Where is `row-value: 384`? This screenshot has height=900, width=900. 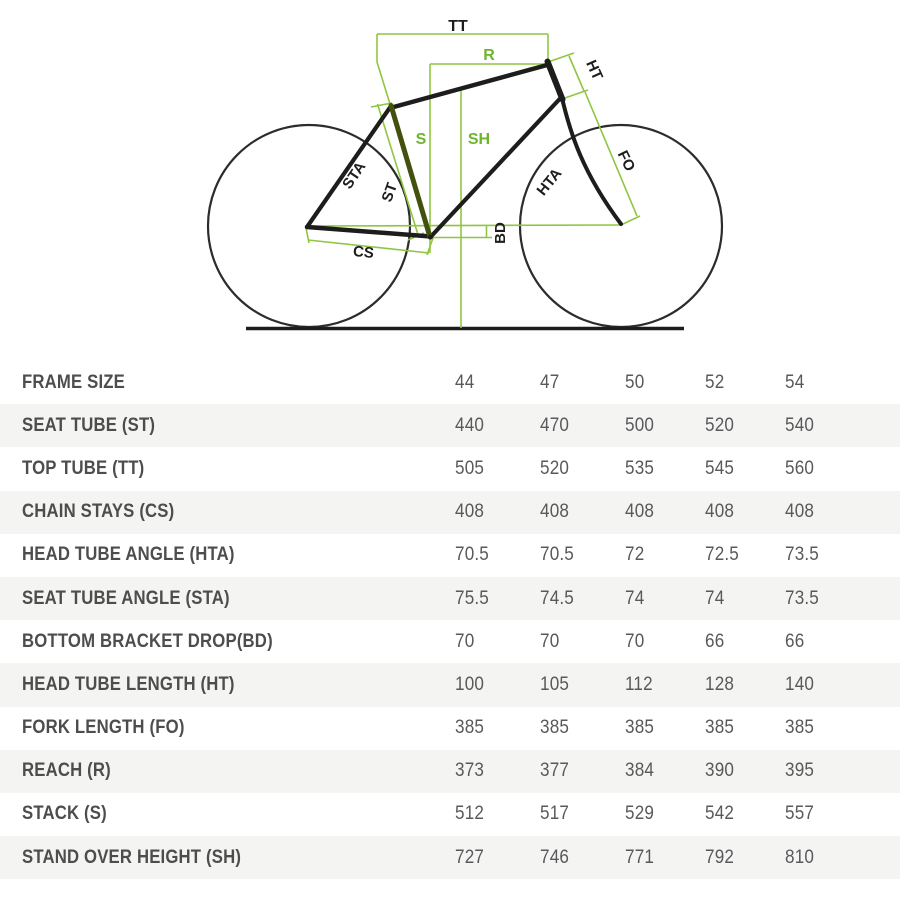 row-value: 384 is located at coordinates (640, 771).